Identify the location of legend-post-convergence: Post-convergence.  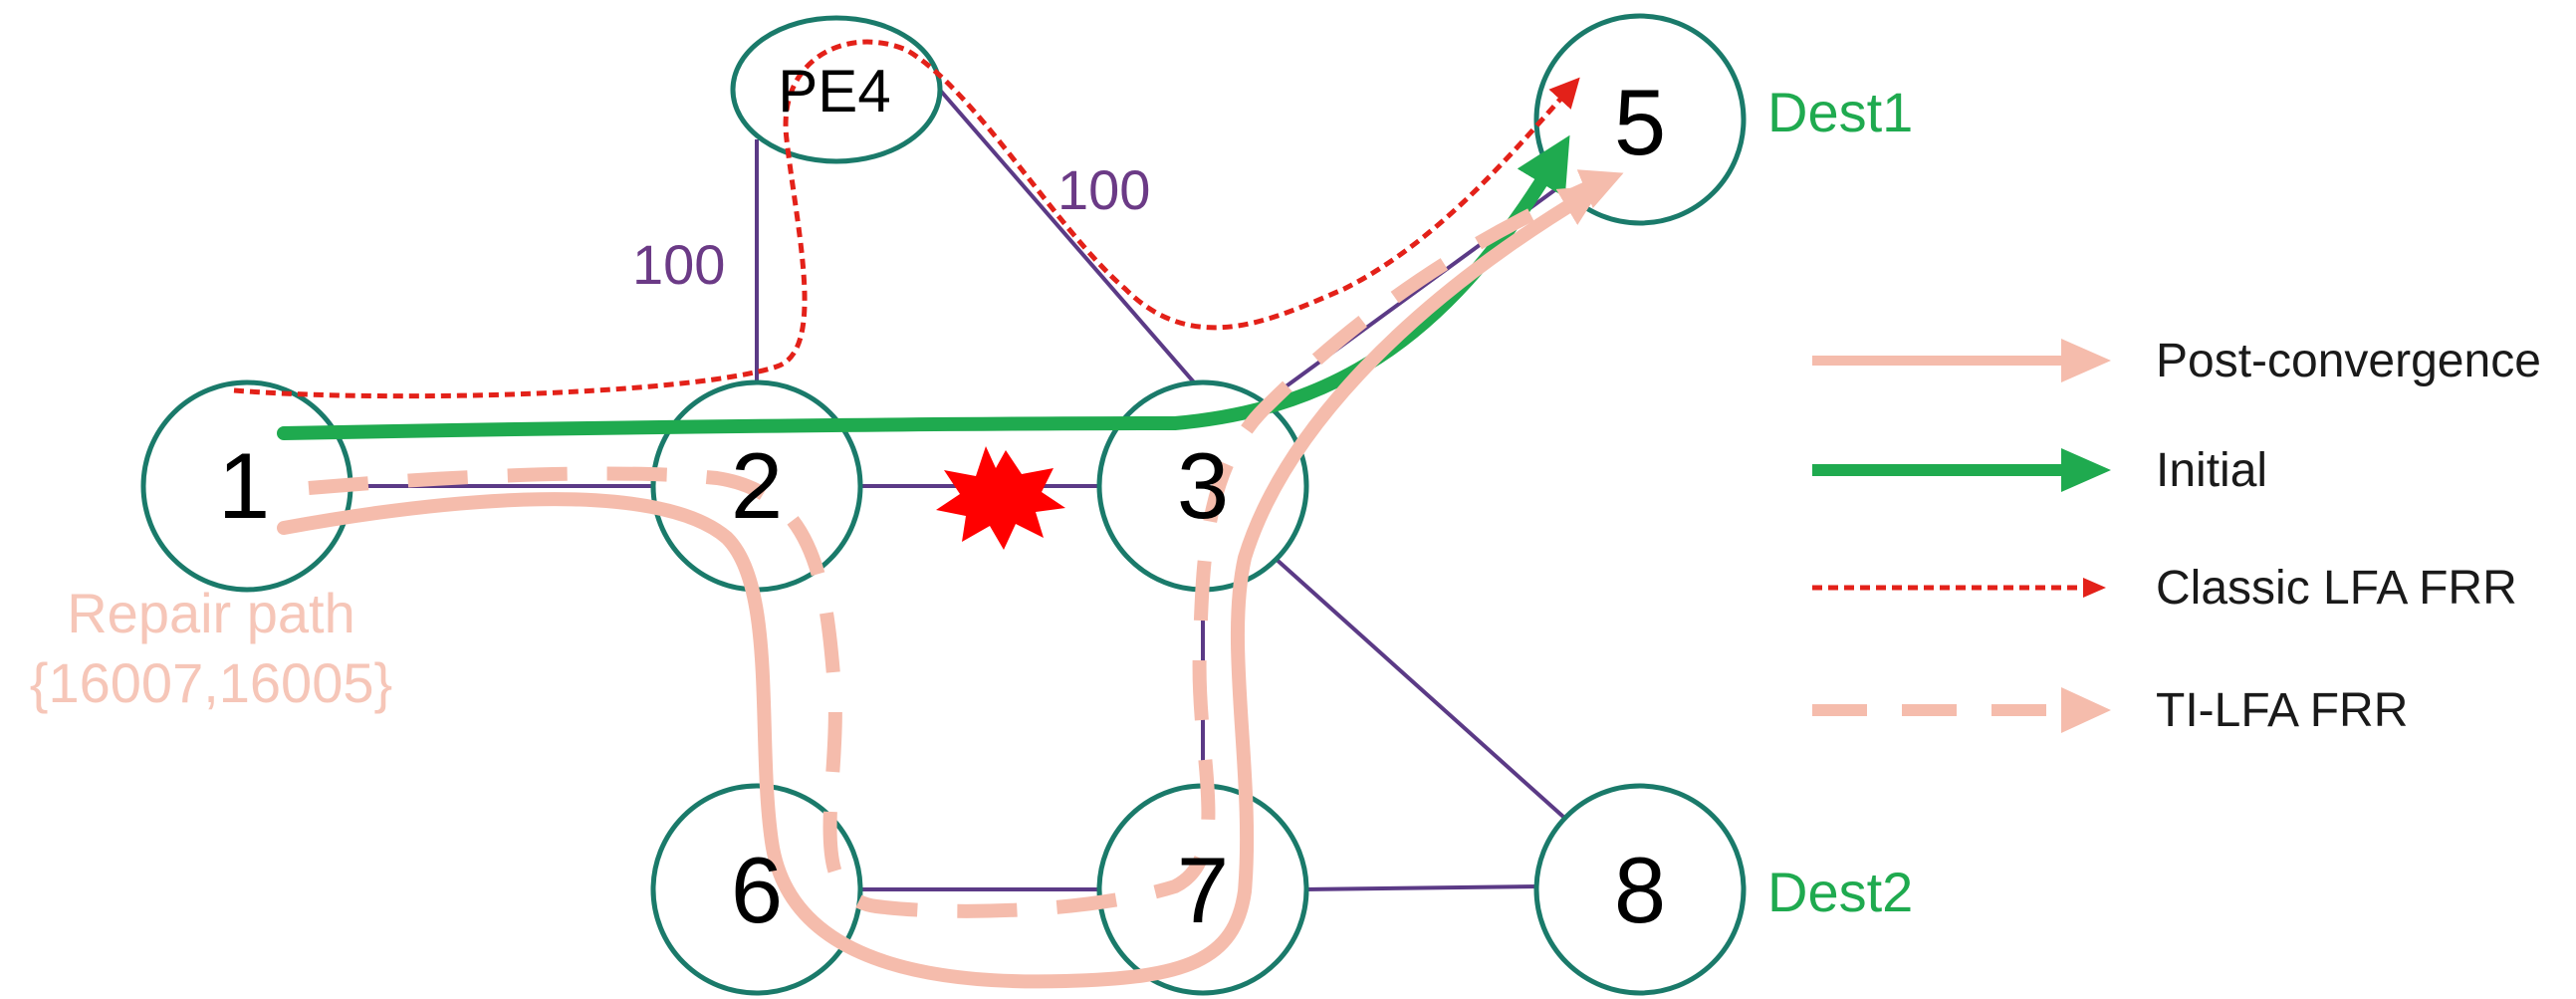
(2176, 361).